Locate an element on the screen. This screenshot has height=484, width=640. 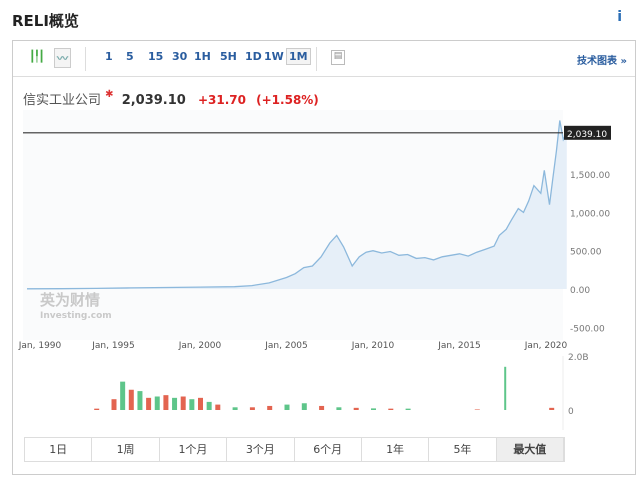
technical-chart-link: 技术图表 » is located at coordinates (602, 61).